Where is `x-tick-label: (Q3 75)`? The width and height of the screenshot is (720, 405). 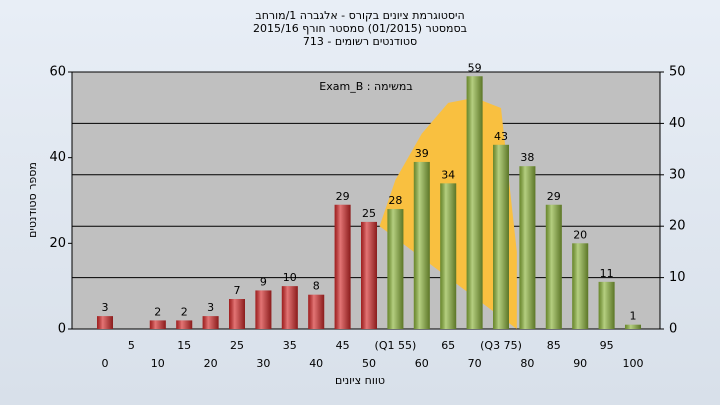
x-tick-label: (Q3 75) is located at coordinates (501, 345).